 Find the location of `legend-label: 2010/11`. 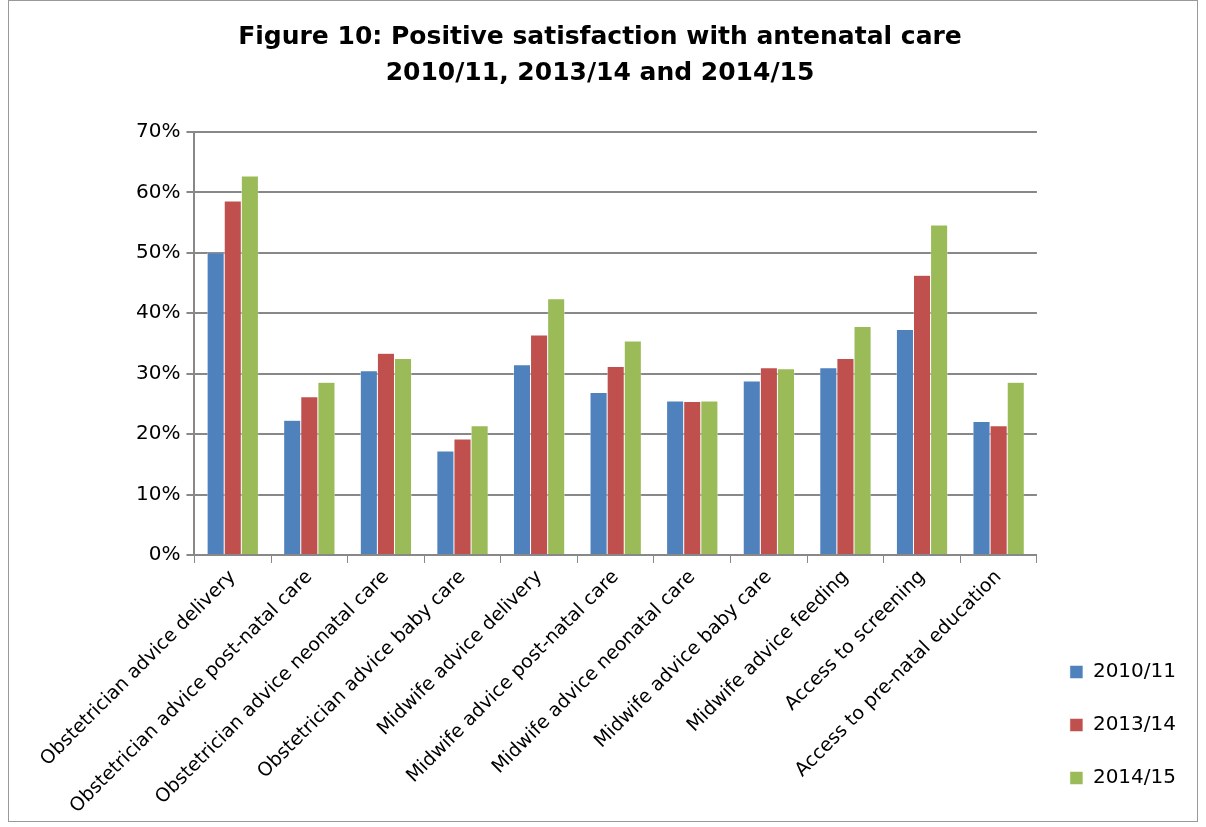

legend-label: 2010/11 is located at coordinates (1134, 670).